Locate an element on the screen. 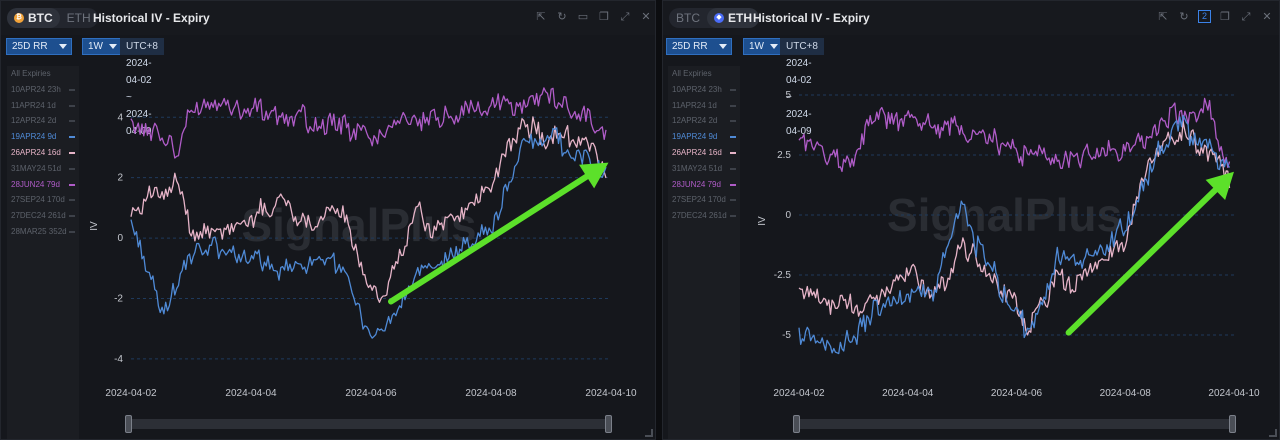 The width and height of the screenshot is (1280, 440). y-tick-label: 2 is located at coordinates (120, 178).